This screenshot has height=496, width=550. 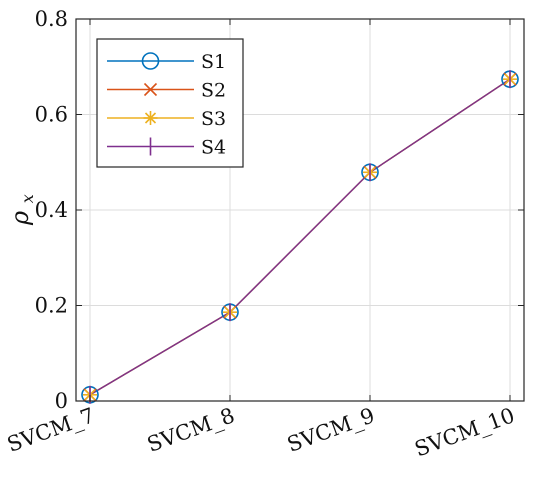 I want to click on legend-label: S1, so click(x=213, y=62).